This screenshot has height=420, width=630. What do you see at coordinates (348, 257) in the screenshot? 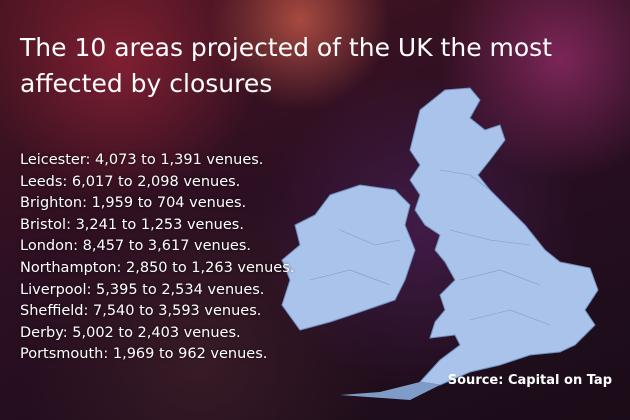
I see `ireland` at bounding box center [348, 257].